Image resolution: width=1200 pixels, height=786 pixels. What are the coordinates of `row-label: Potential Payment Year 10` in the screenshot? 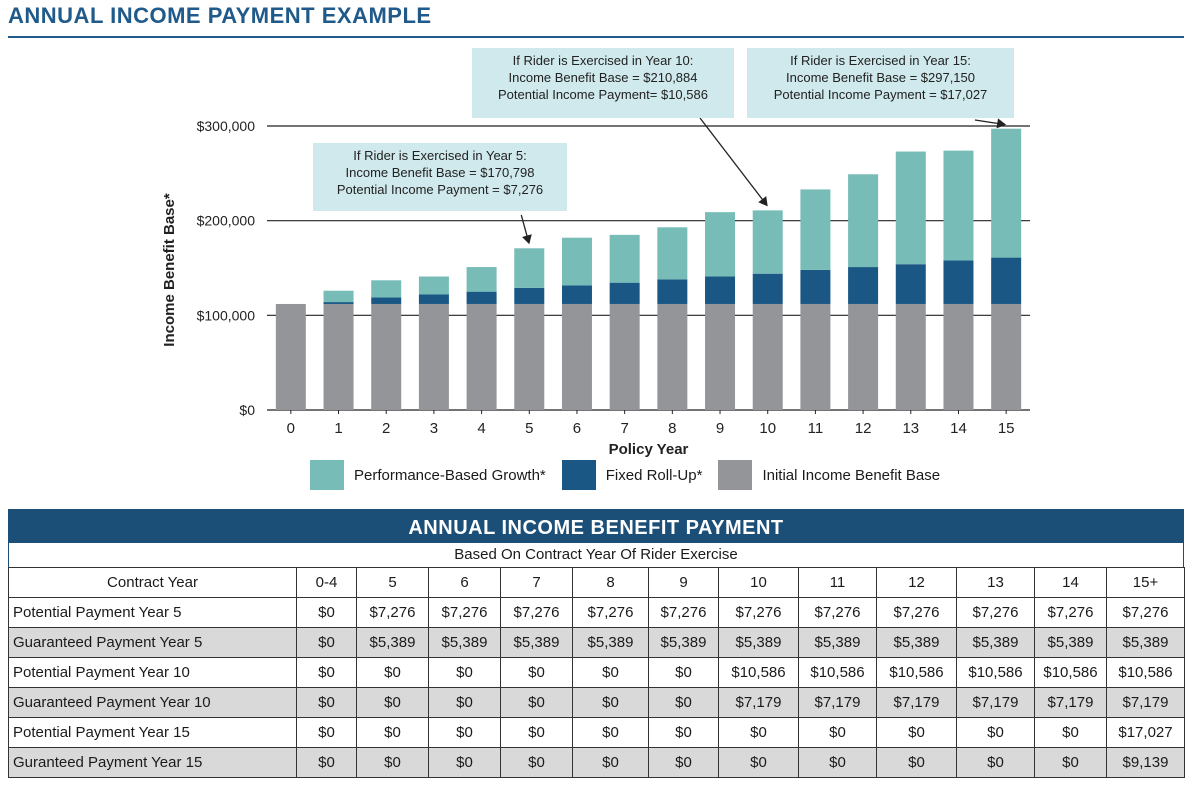 It's located at (152, 672).